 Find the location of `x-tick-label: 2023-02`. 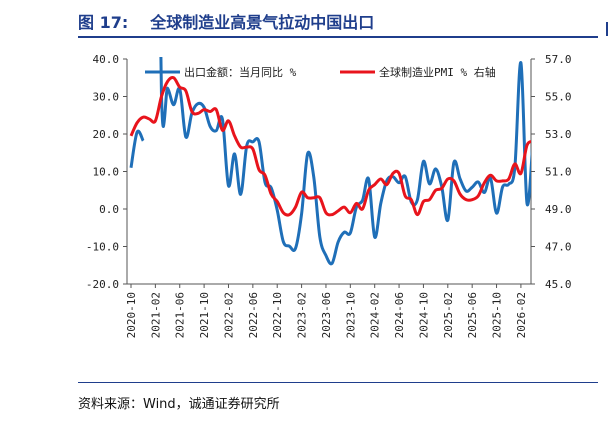

x-tick-label: 2023-02 is located at coordinates (302, 315).